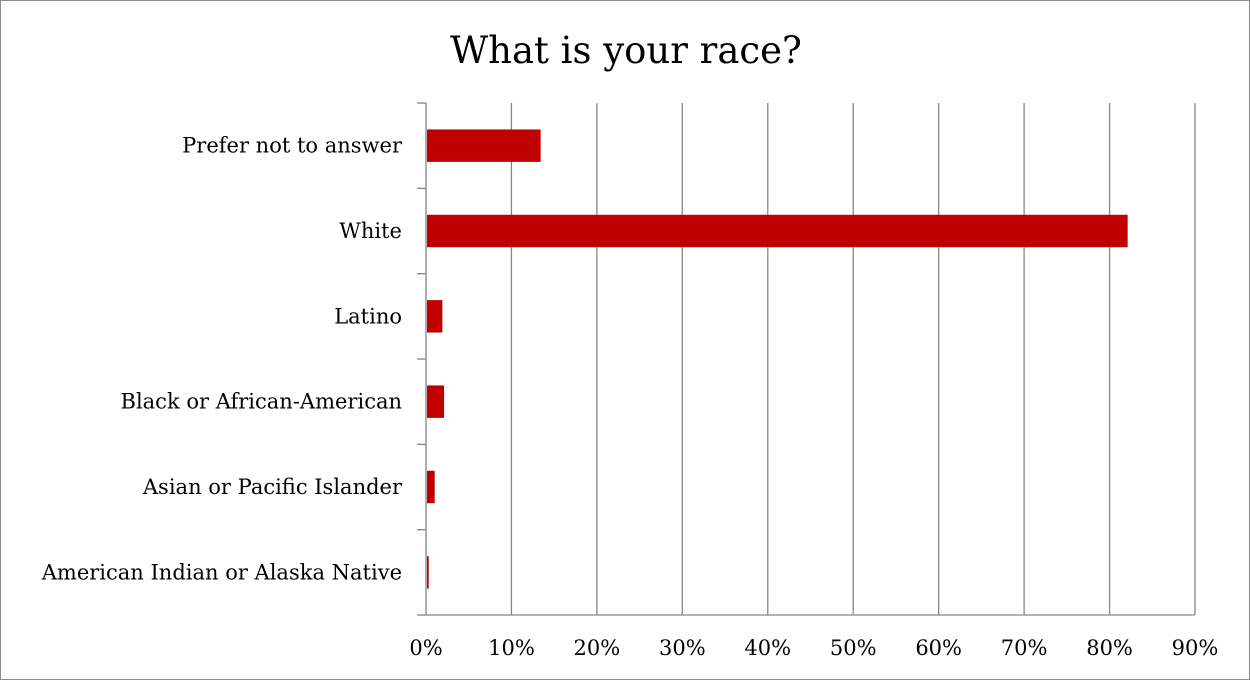 This screenshot has height=680, width=1250. Describe the element at coordinates (597, 648) in the screenshot. I see `x-tick-label: 20%` at that location.